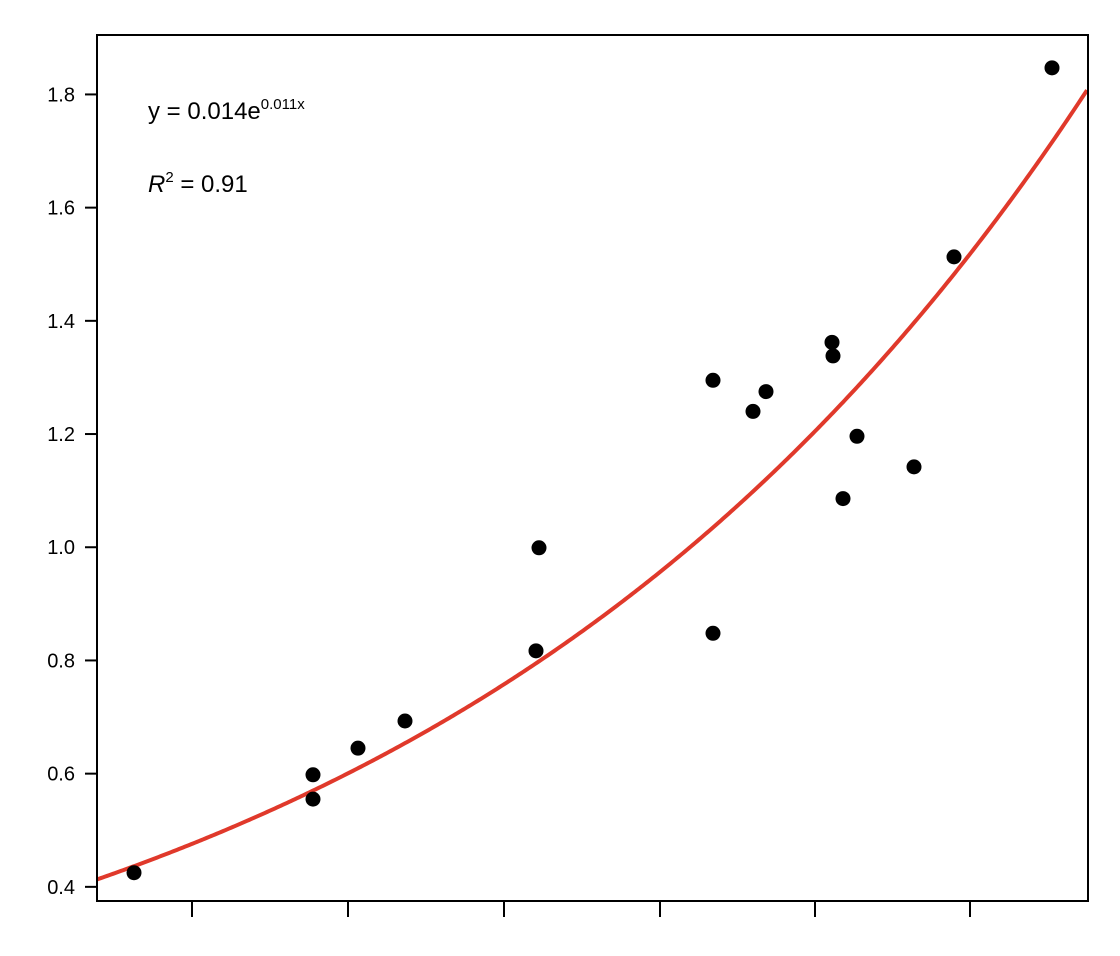 Image resolution: width=1120 pixels, height=956 pixels. I want to click on r-squared-value: = 0.91, so click(211, 184).